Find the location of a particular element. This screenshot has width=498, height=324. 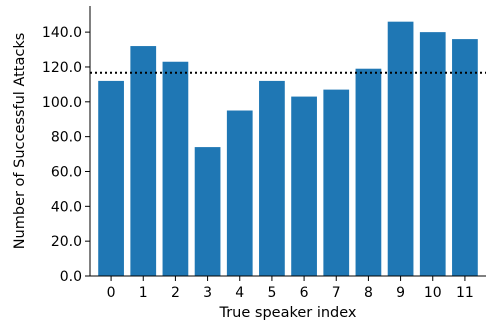

x-axis-ticks: 0 1 2 3 4 5 6 7 8 9 10 11 is located at coordinates (290, 288).